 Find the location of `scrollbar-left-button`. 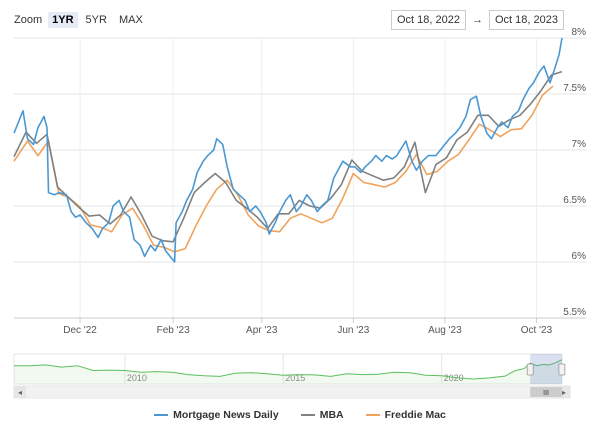

scrollbar-left-button is located at coordinates (20, 392).